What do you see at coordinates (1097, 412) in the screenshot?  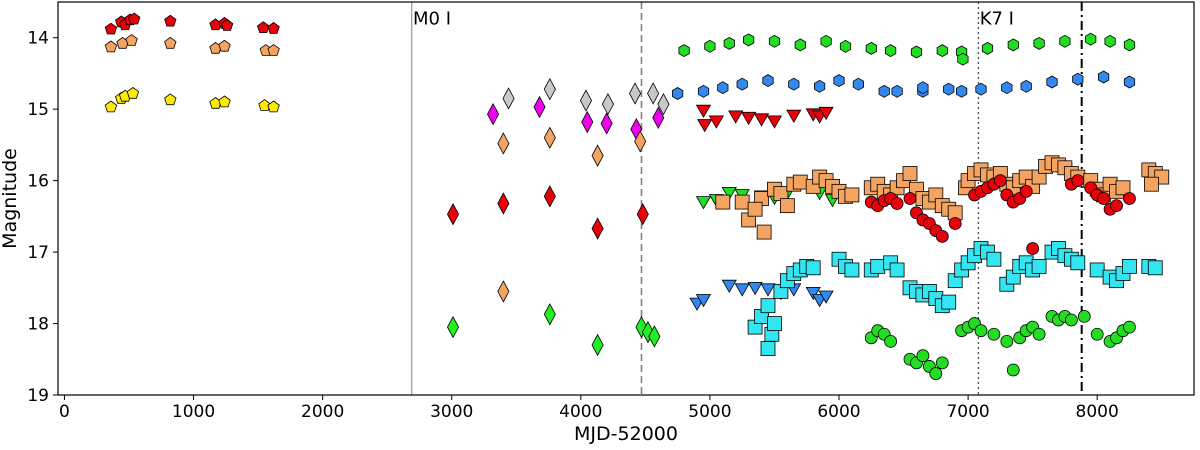 I see `x-tick-label: 8000` at bounding box center [1097, 412].